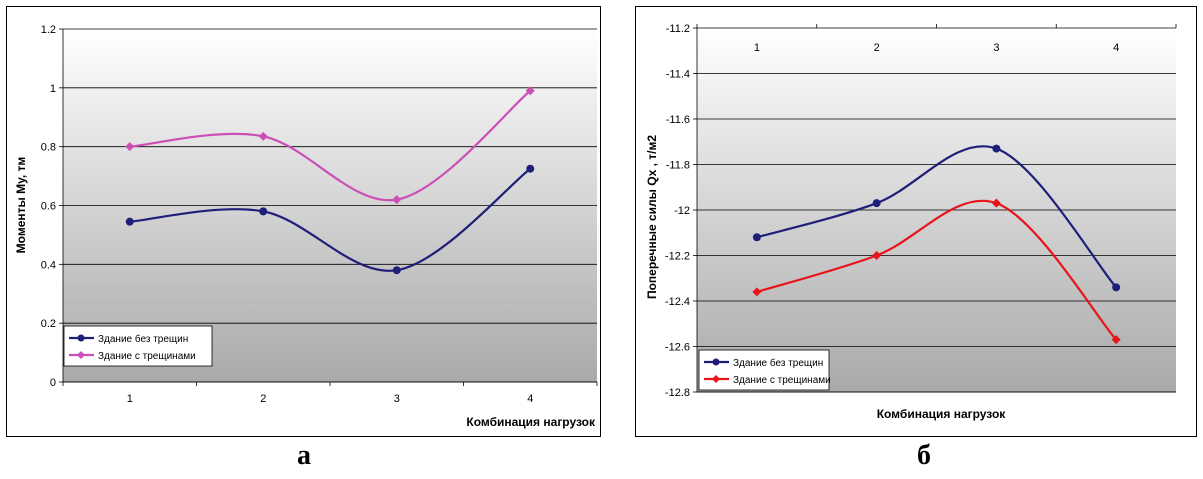 The image size is (1203, 479). I want to click on y-tick-label: 0.8, so click(48, 148).